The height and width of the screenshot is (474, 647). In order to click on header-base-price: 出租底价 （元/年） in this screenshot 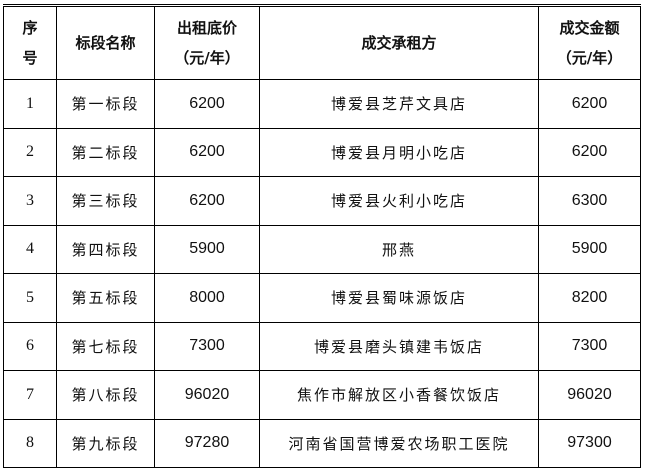, I will do `click(207, 42)`.